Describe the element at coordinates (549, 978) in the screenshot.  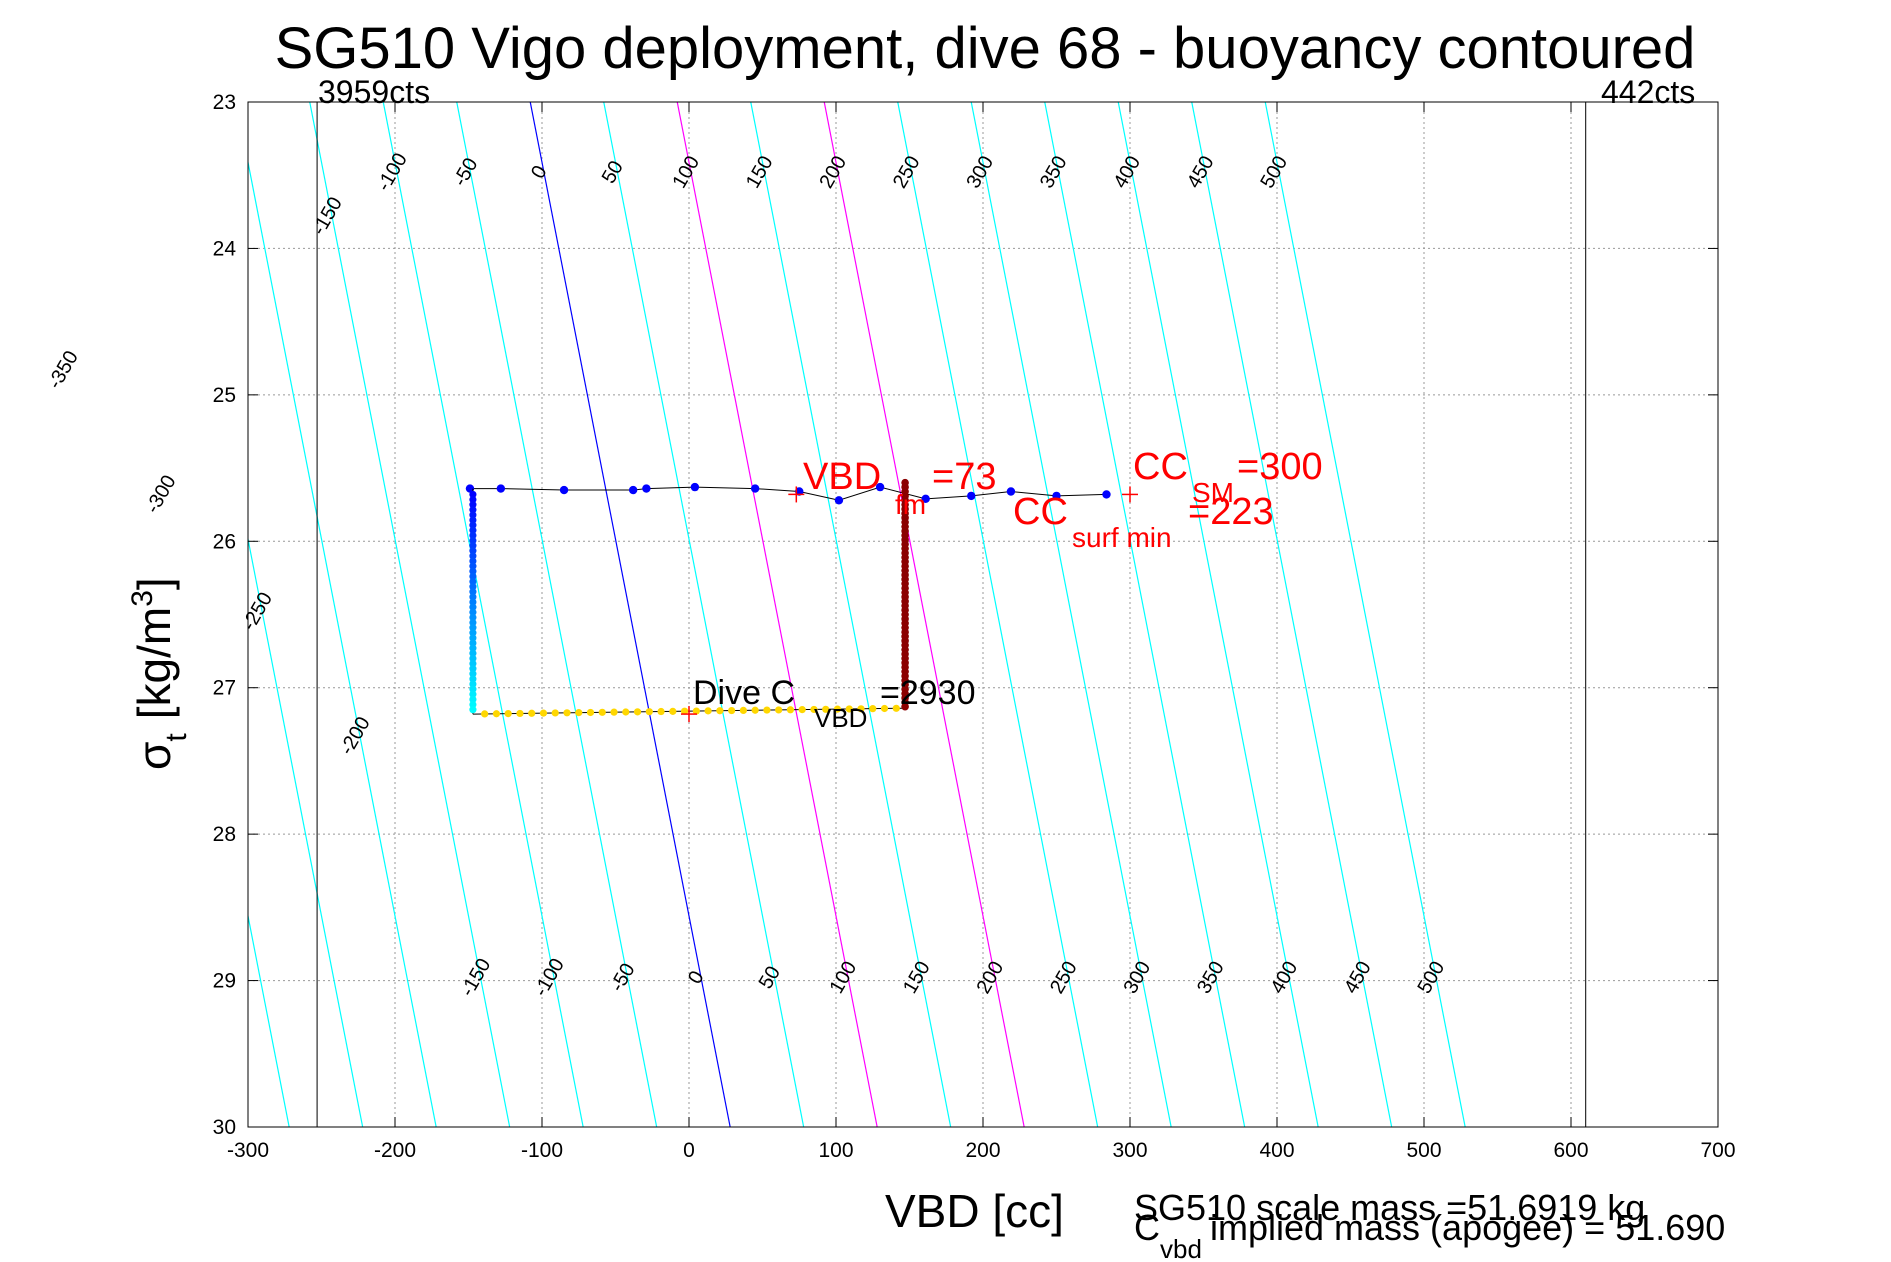
I see `contour-label: -100` at that location.